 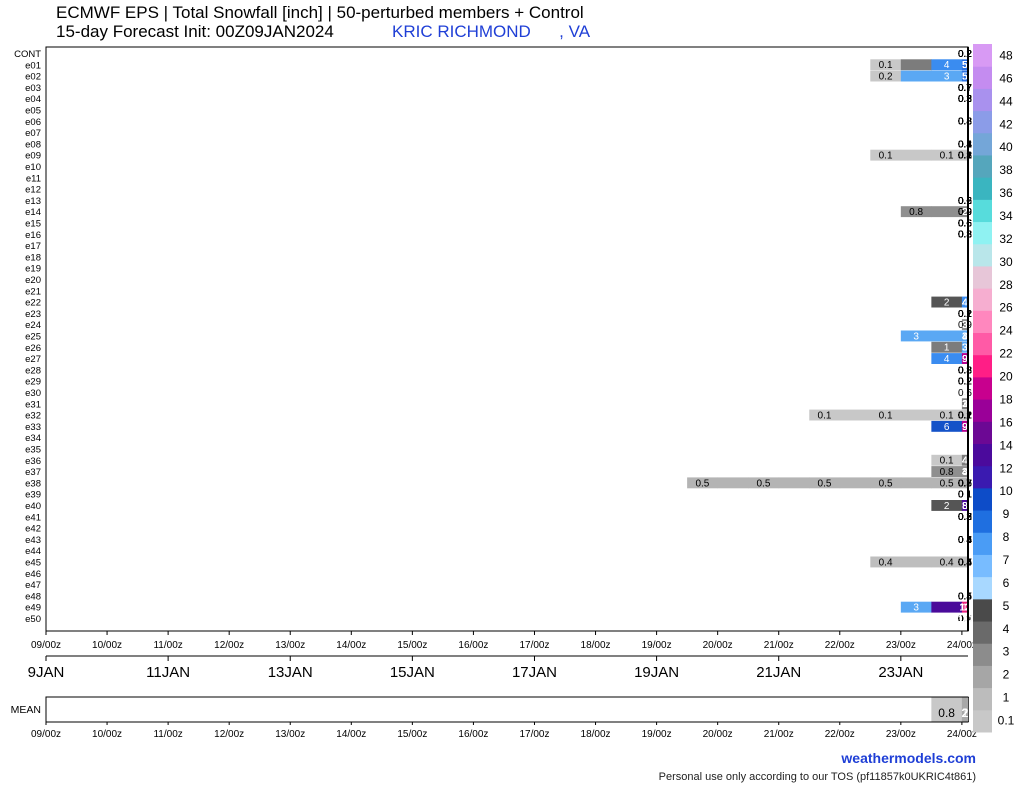 I want to click on heat-cell-MEAN, so click(x=947, y=709).